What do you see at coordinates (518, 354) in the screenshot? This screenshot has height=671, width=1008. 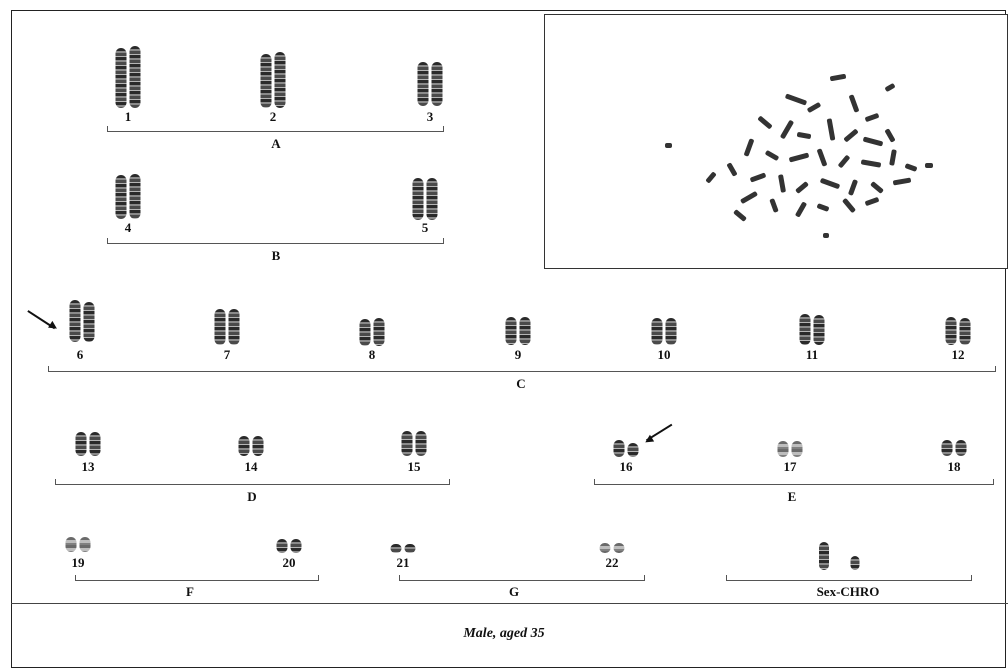 I see `chromosome-number-9: 9` at bounding box center [518, 354].